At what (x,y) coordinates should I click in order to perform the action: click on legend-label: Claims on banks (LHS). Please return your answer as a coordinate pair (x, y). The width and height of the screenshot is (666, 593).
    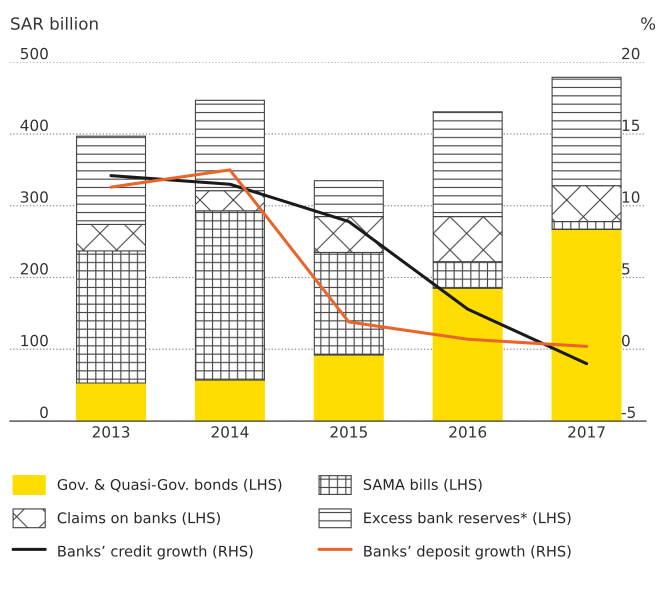
    Looking at the image, I should click on (139, 519).